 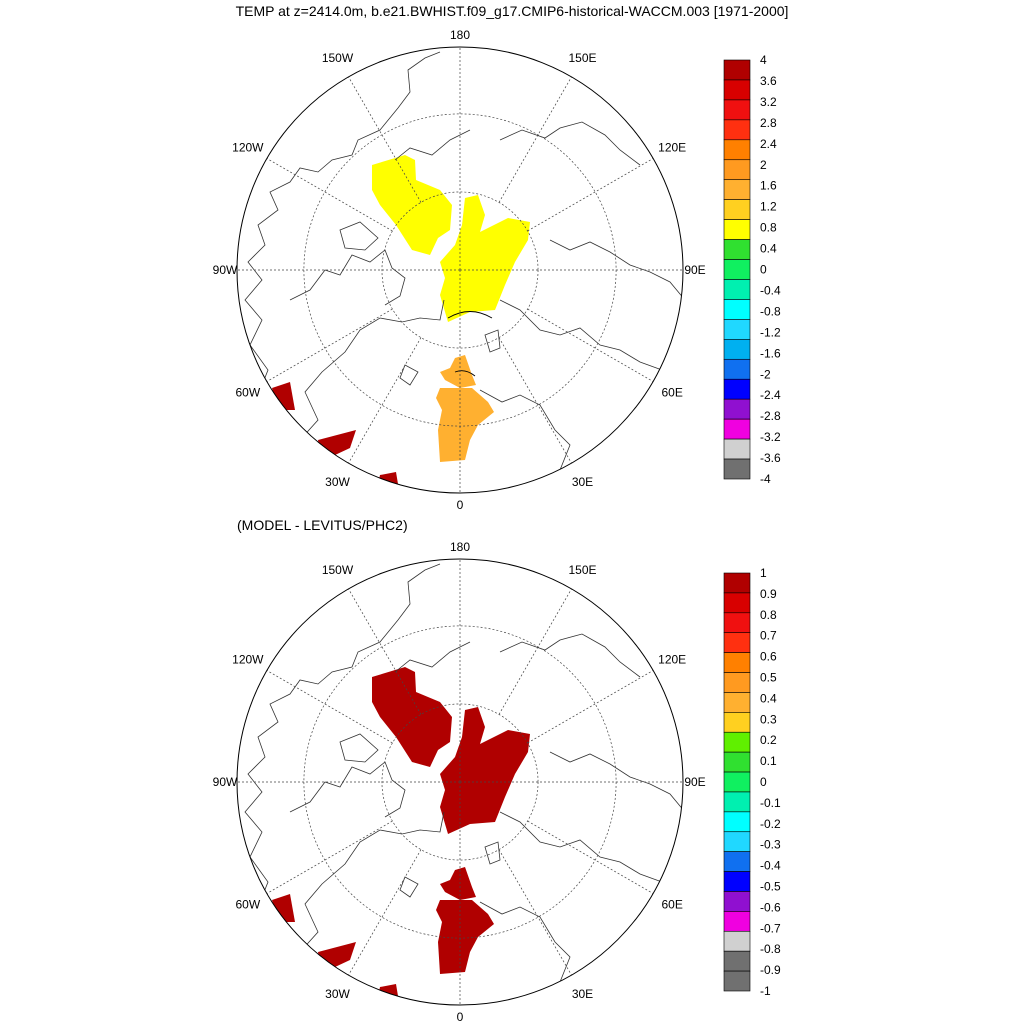 What do you see at coordinates (770, 866) in the screenshot?
I see `colorbar-tick-label: -0.4` at bounding box center [770, 866].